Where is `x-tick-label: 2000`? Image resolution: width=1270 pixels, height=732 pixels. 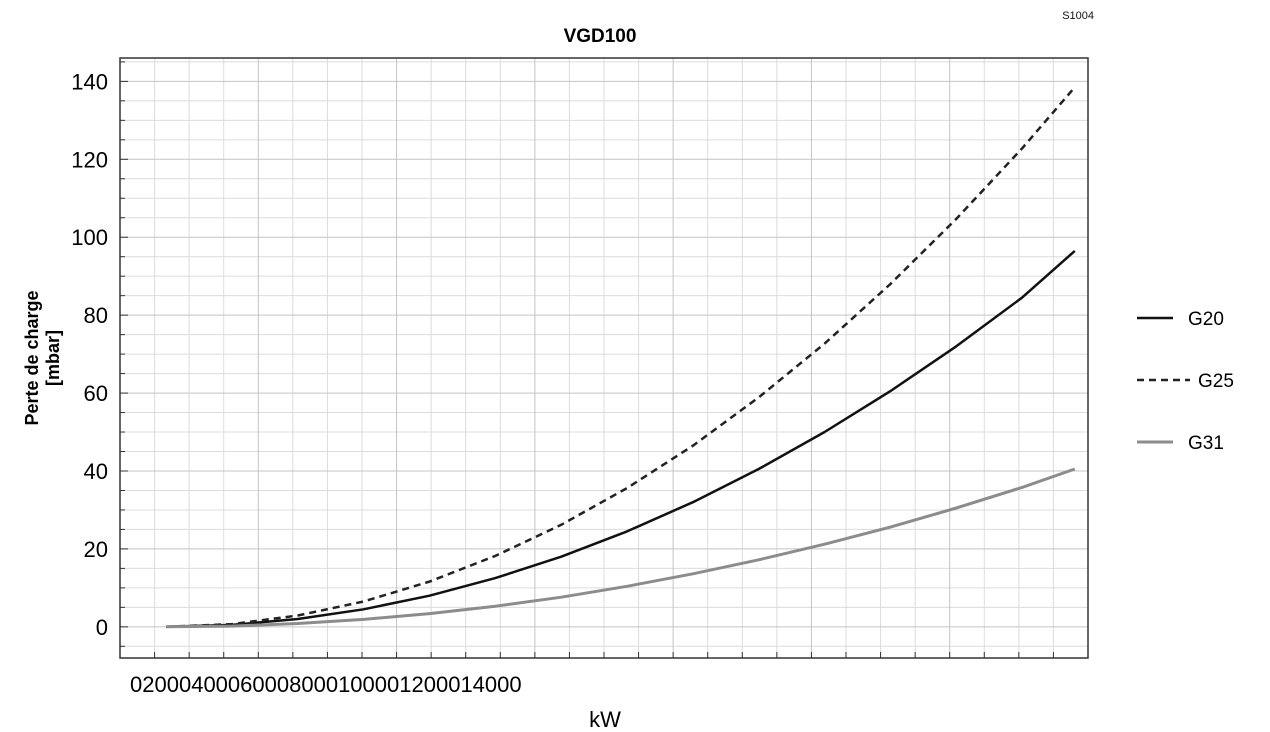 x-tick-label: 2000 is located at coordinates (166, 684).